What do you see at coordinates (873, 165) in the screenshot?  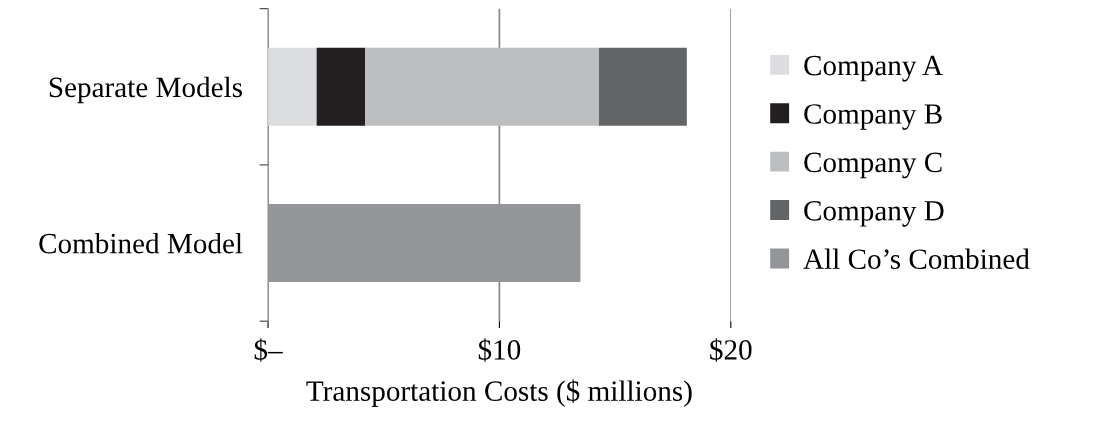 I see `legend-label: Company C` at bounding box center [873, 165].